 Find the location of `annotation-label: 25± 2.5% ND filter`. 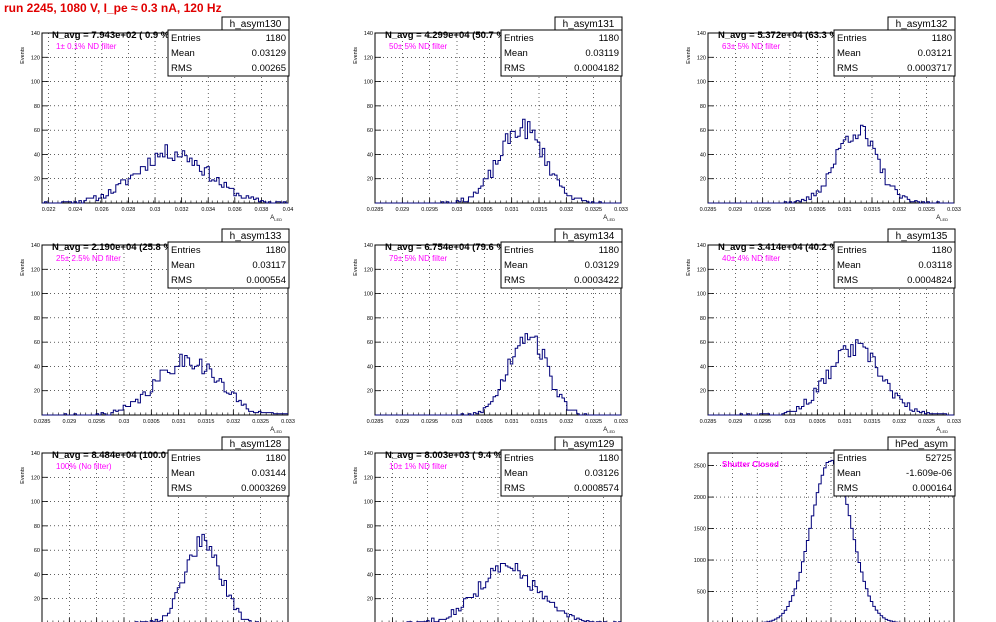

annotation-label: 25± 2.5% ND filter is located at coordinates (88, 258).